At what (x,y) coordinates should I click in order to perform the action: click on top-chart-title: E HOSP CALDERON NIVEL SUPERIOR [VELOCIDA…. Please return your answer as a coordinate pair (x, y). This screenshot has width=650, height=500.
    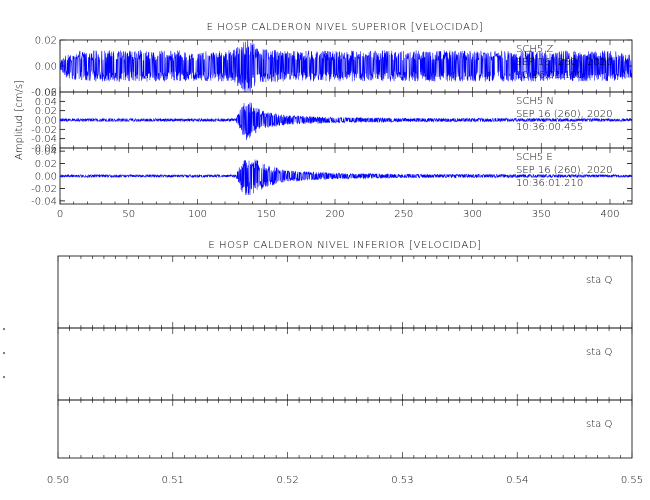
    Looking at the image, I should click on (345, 27).